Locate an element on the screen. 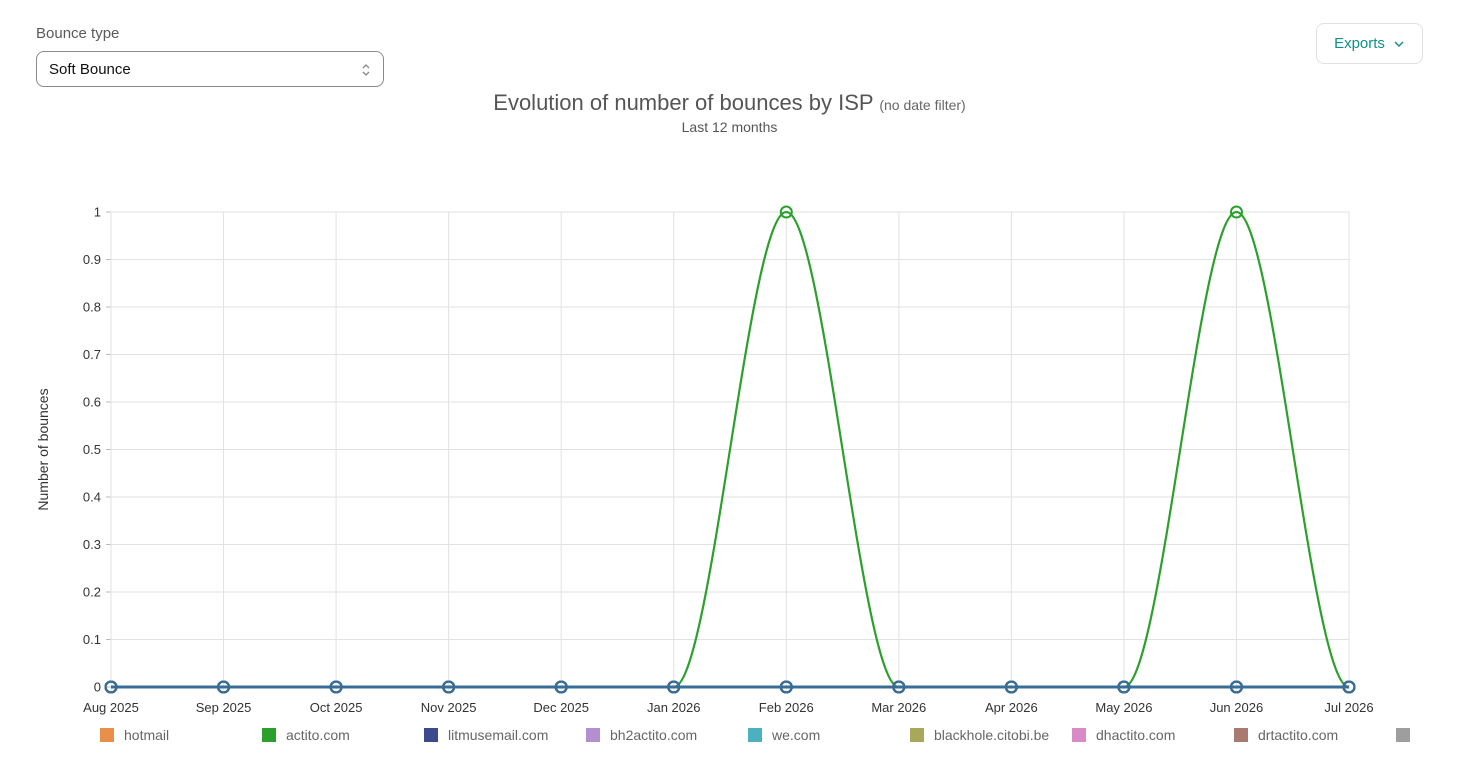 Image resolution: width=1459 pixels, height=781 pixels. select-arrows-icon is located at coordinates (366, 70).